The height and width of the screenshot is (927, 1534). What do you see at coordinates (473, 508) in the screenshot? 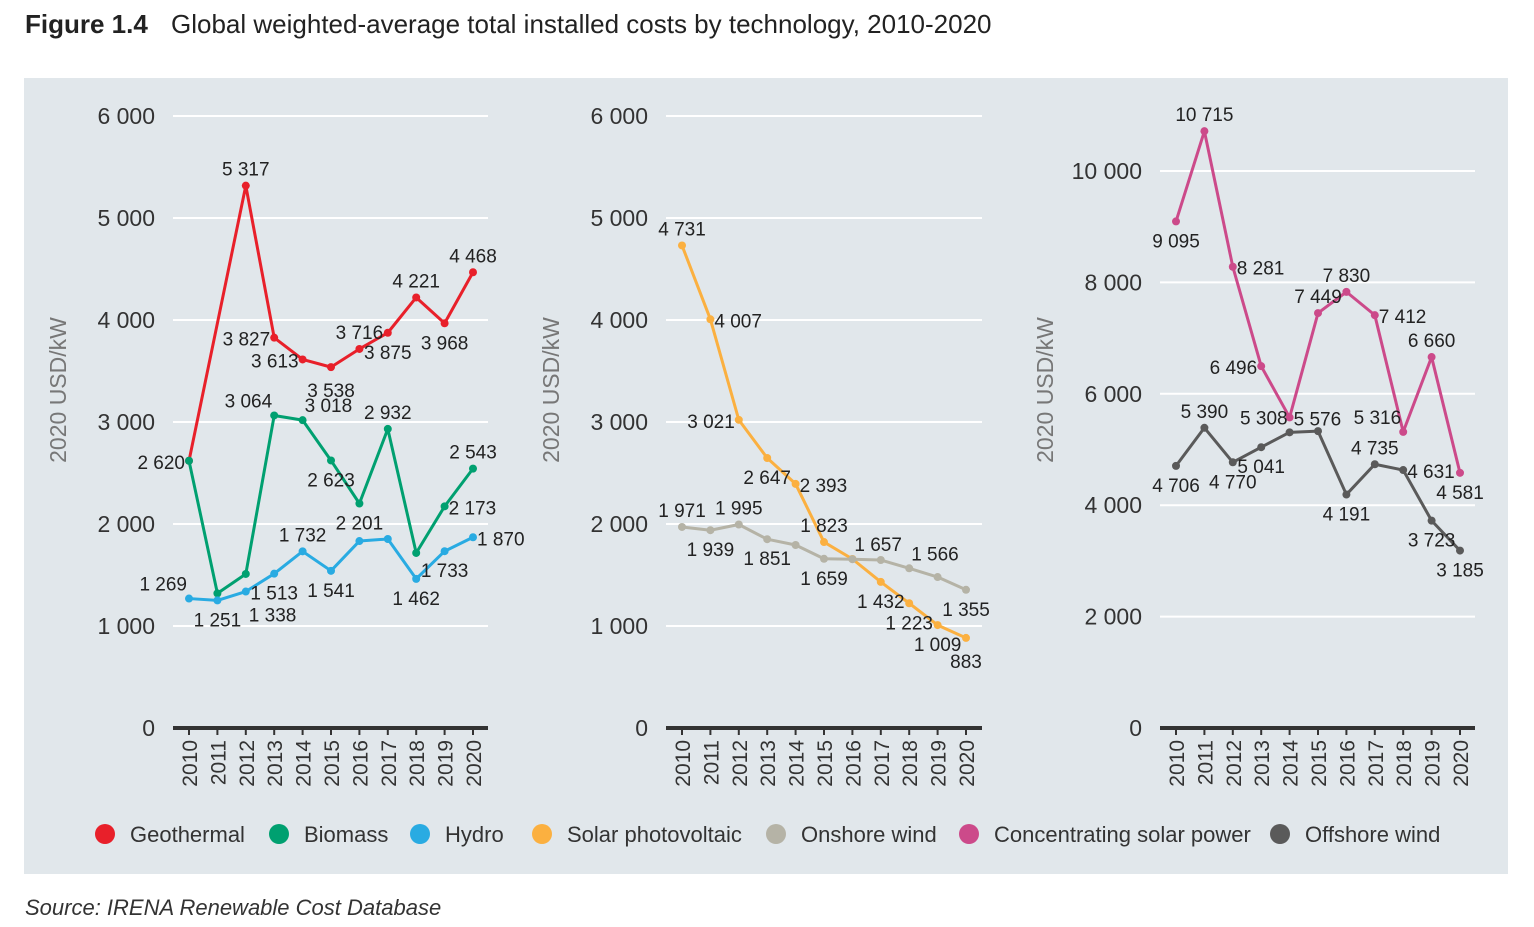
I see `data-label: 2 173` at bounding box center [473, 508].